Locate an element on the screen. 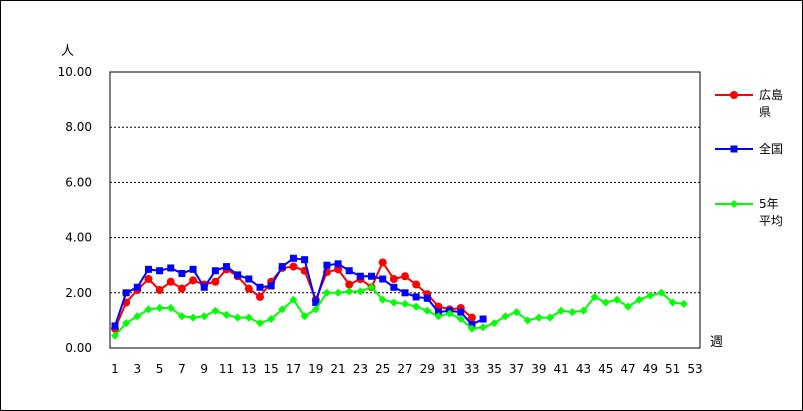 This screenshot has height=411, width=803. x-tick-label: 13 is located at coordinates (248, 369).